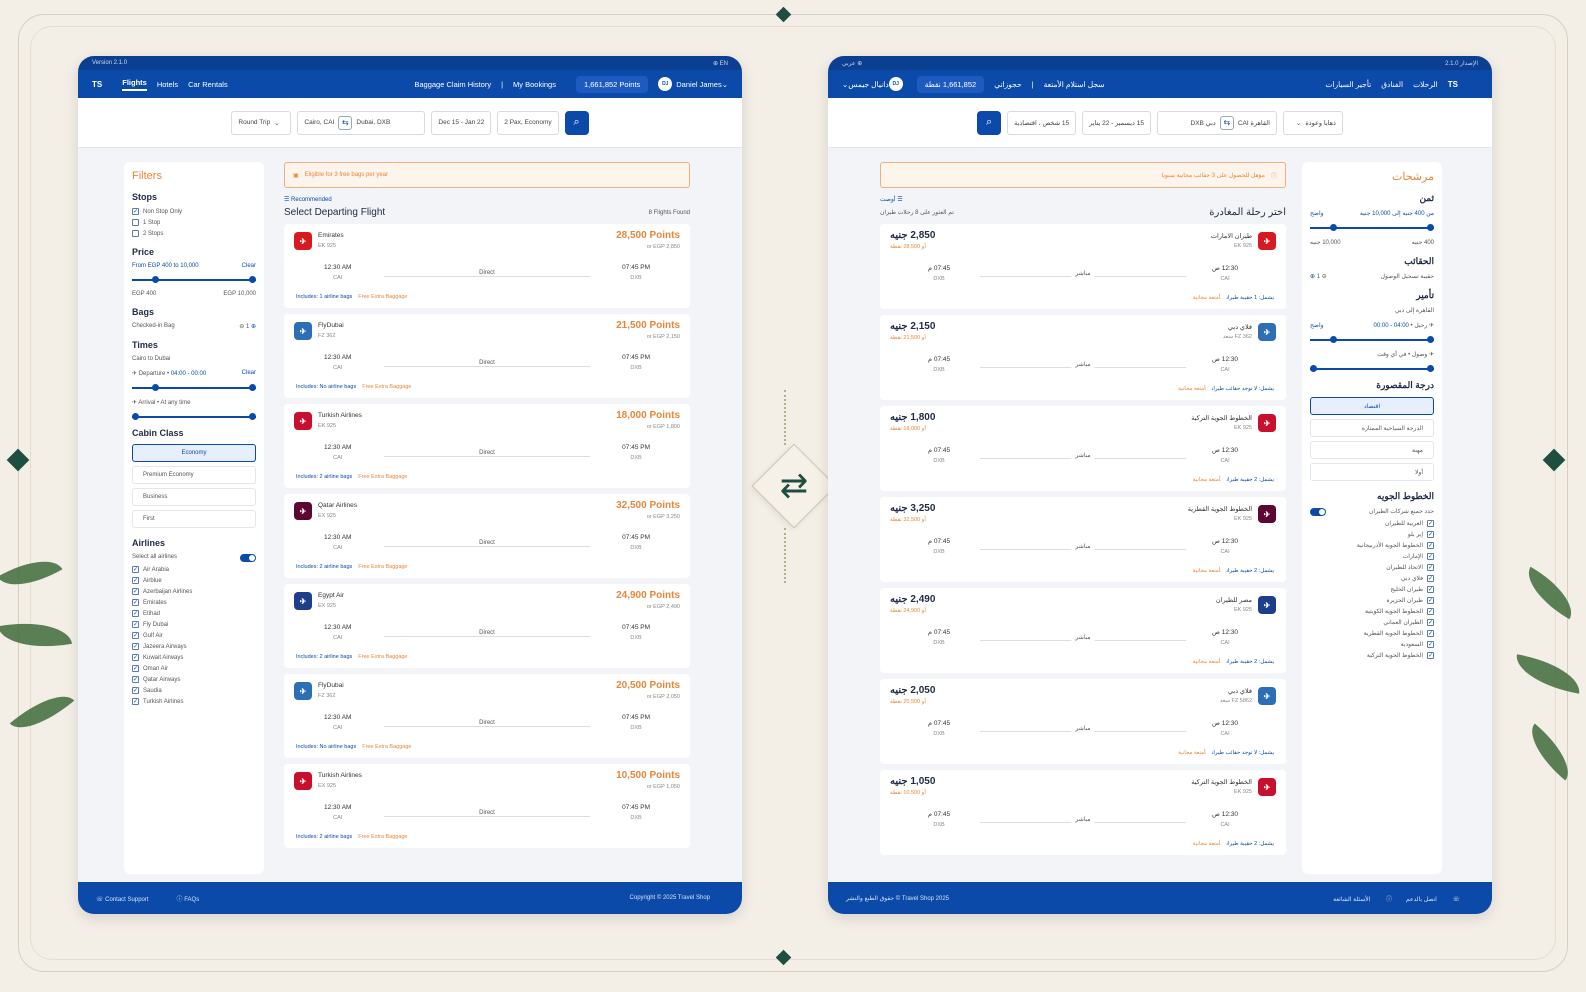 Image resolution: width=1586 pixels, height=992 pixels. I want to click on cabin-option-selected: اقتصاد, so click(1372, 406).